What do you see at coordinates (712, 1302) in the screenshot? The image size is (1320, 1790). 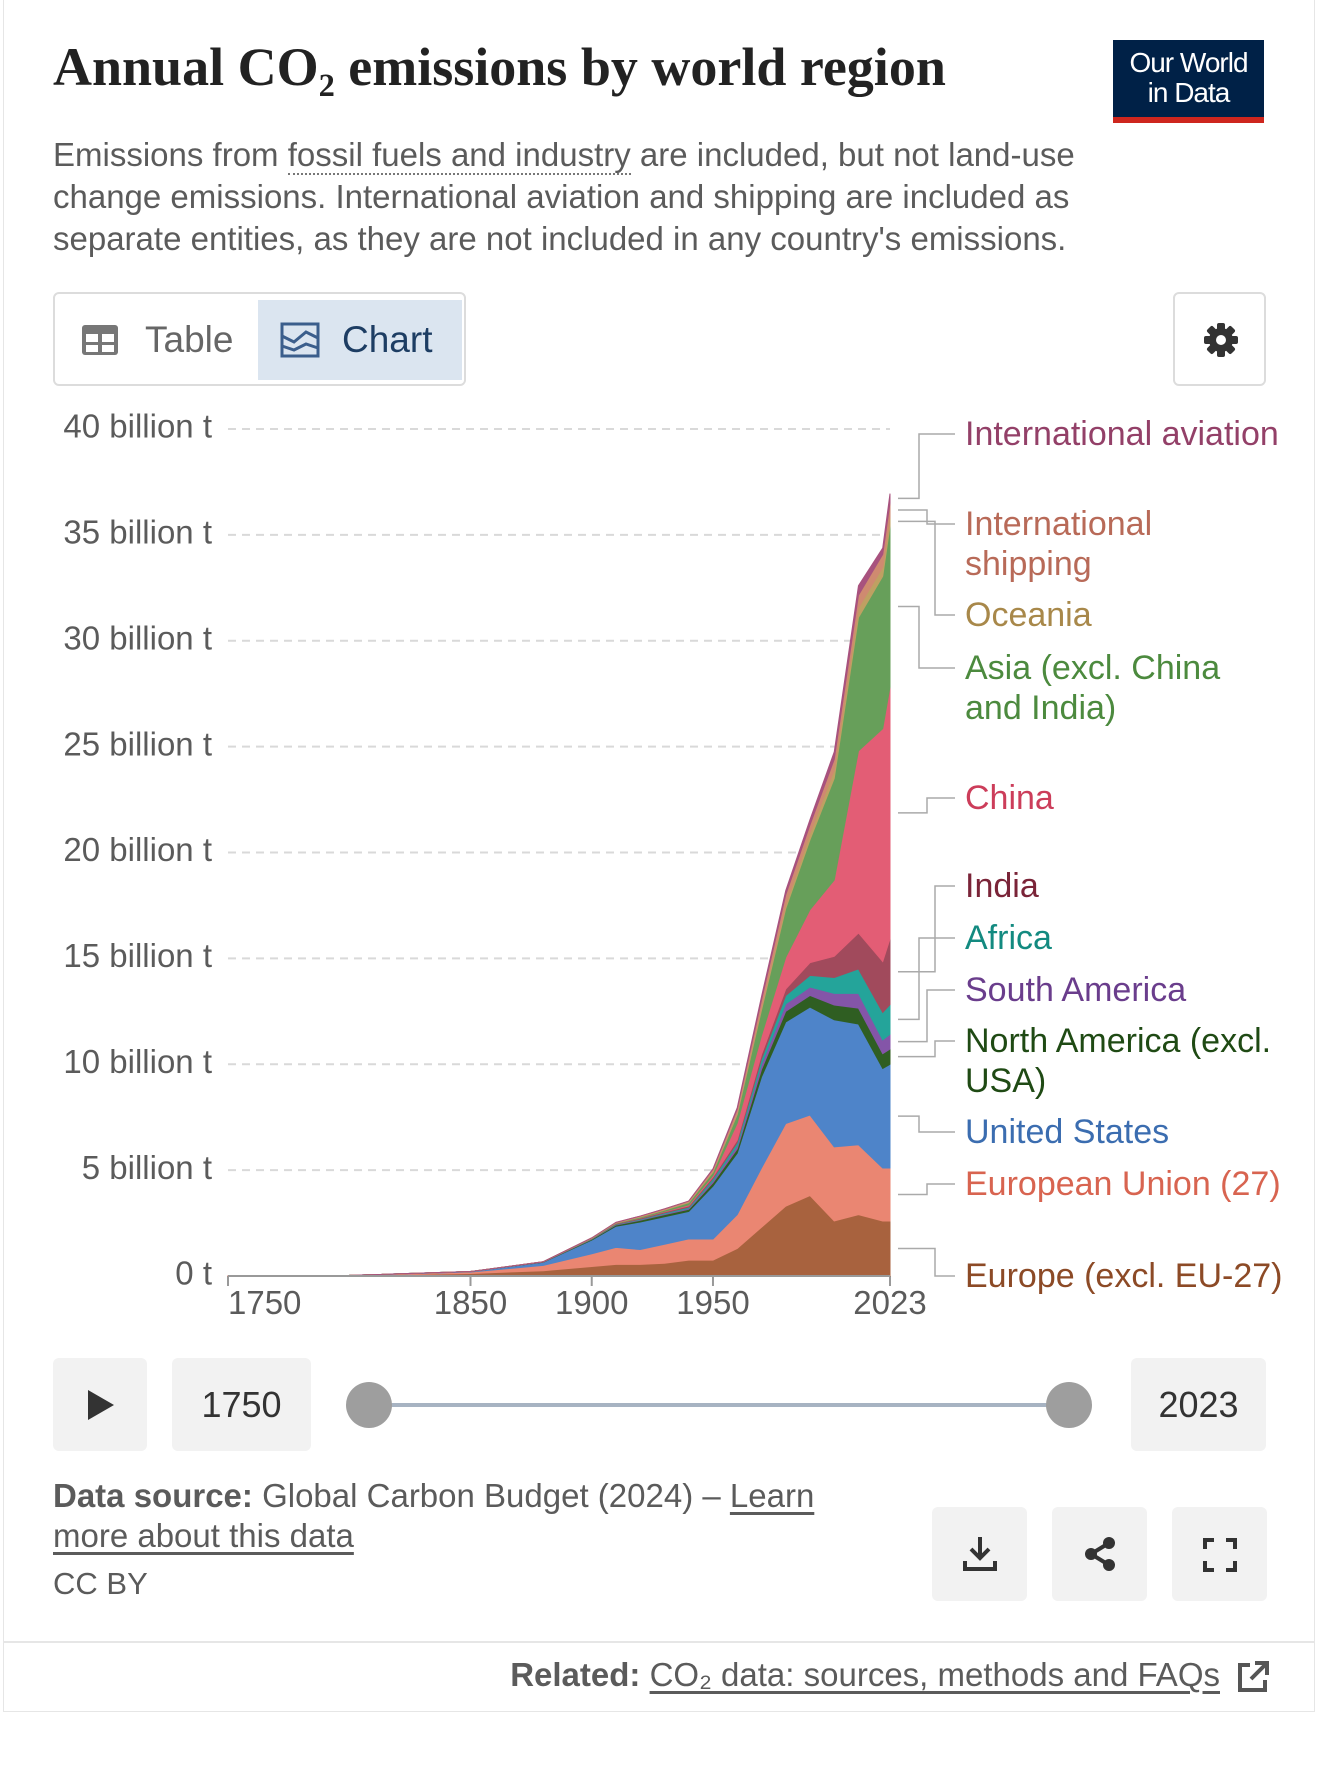 I see `x-tick-label: 1950` at bounding box center [712, 1302].